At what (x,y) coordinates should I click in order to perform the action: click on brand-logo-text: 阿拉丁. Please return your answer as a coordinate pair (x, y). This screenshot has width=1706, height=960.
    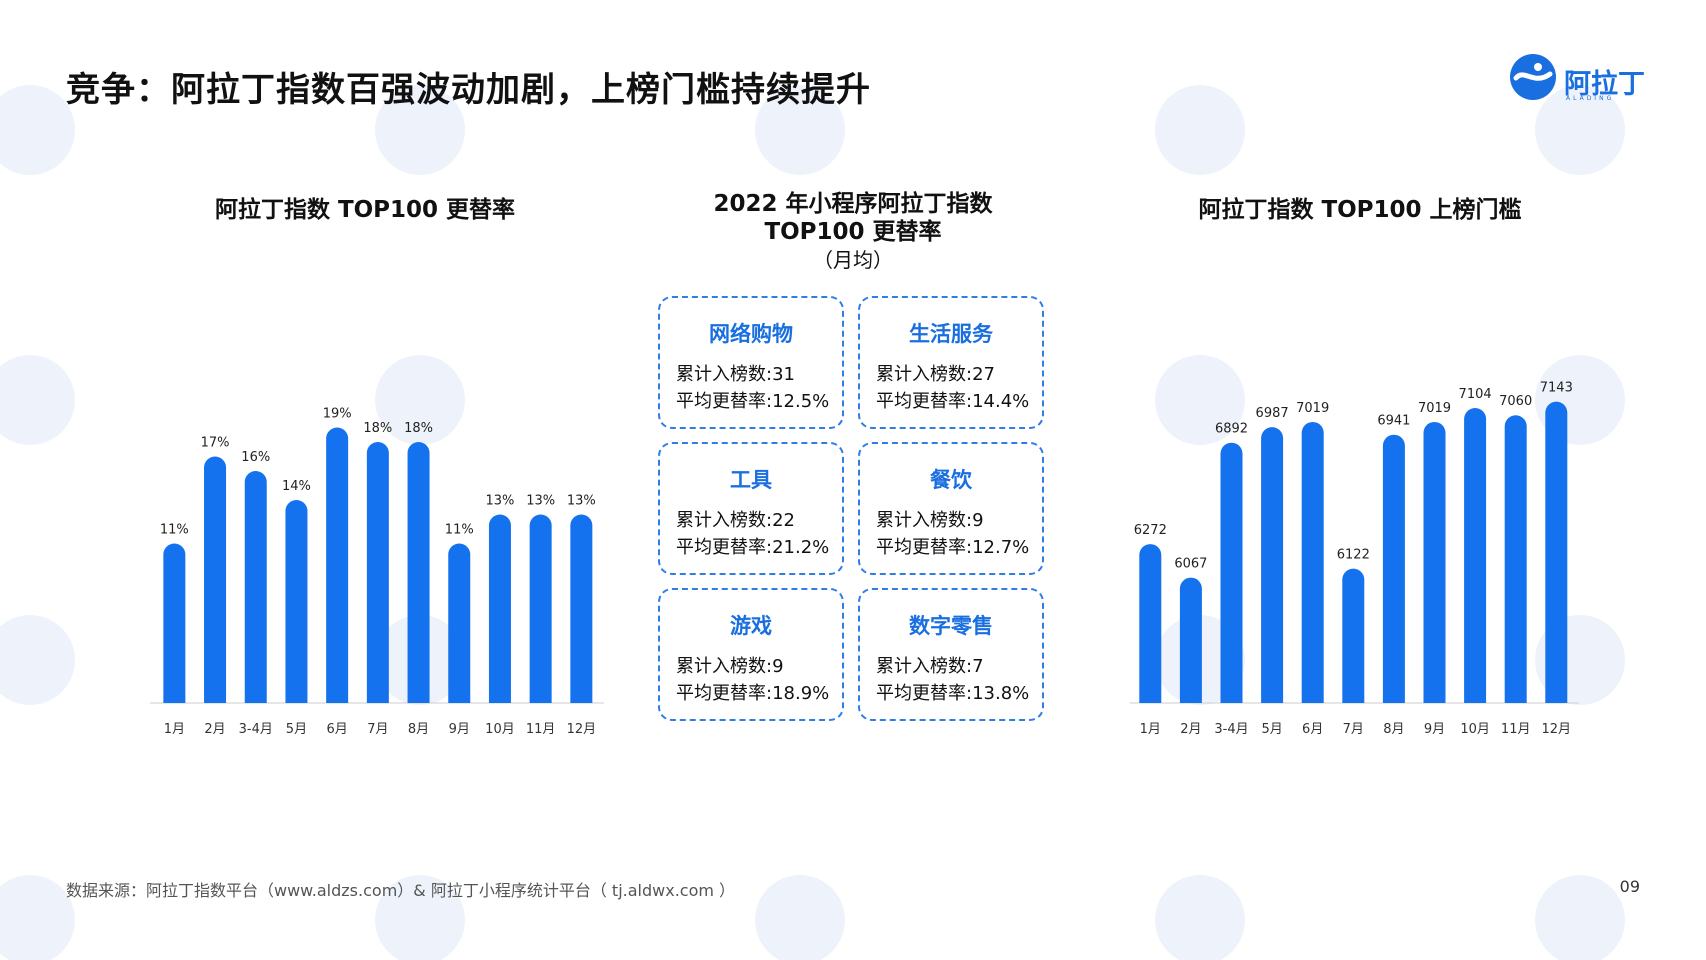
    Looking at the image, I should click on (1604, 84).